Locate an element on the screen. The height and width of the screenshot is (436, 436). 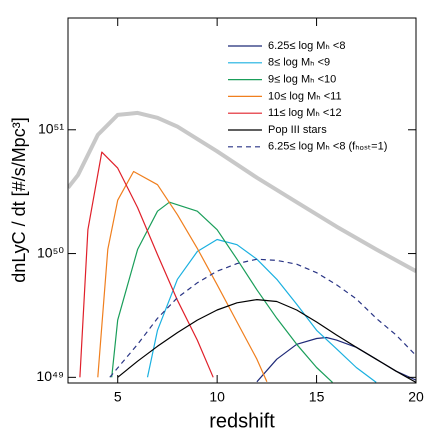
x-tick-label: 15 is located at coordinates (317, 397).